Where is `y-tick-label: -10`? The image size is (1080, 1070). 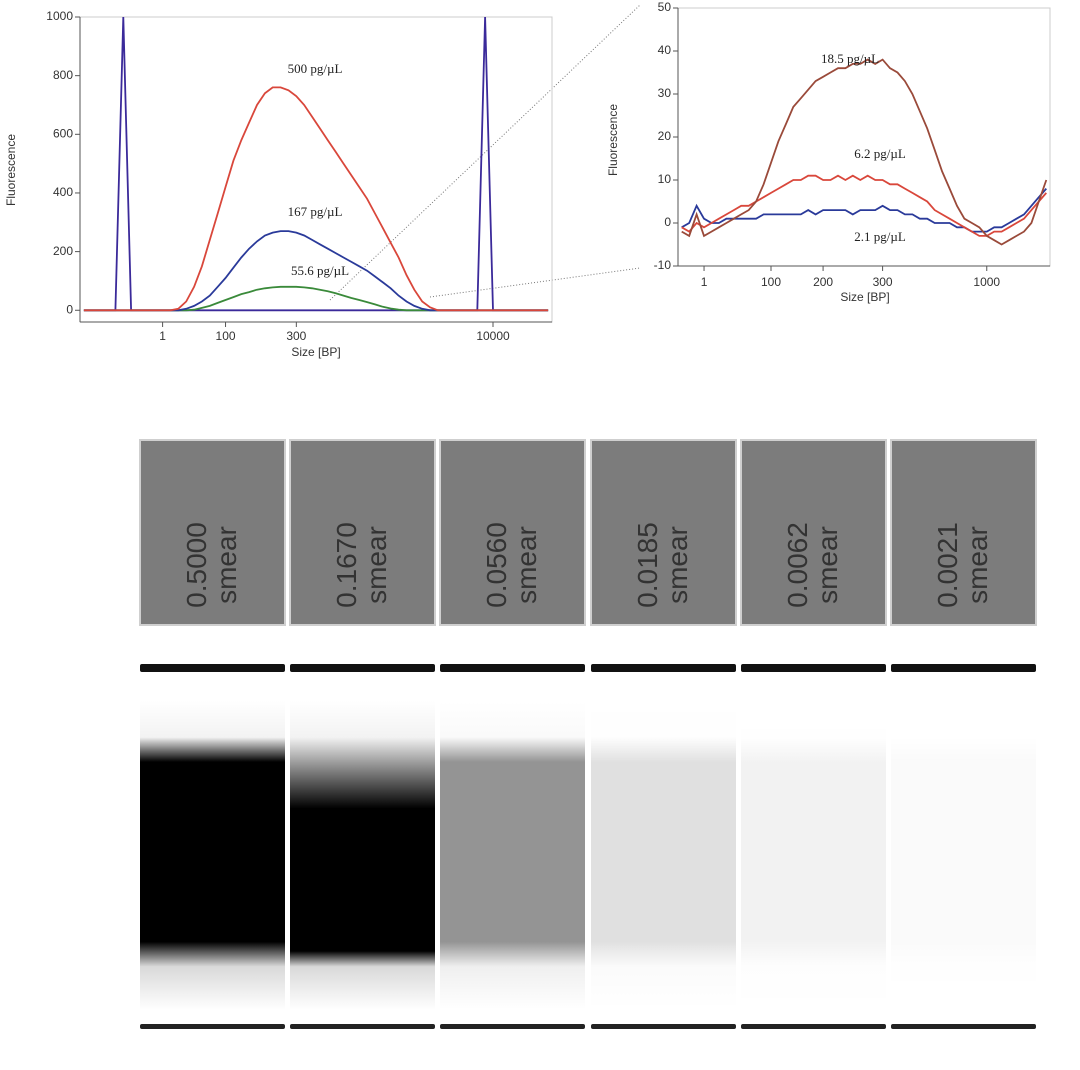
y-tick-label: -10 is located at coordinates (663, 265).